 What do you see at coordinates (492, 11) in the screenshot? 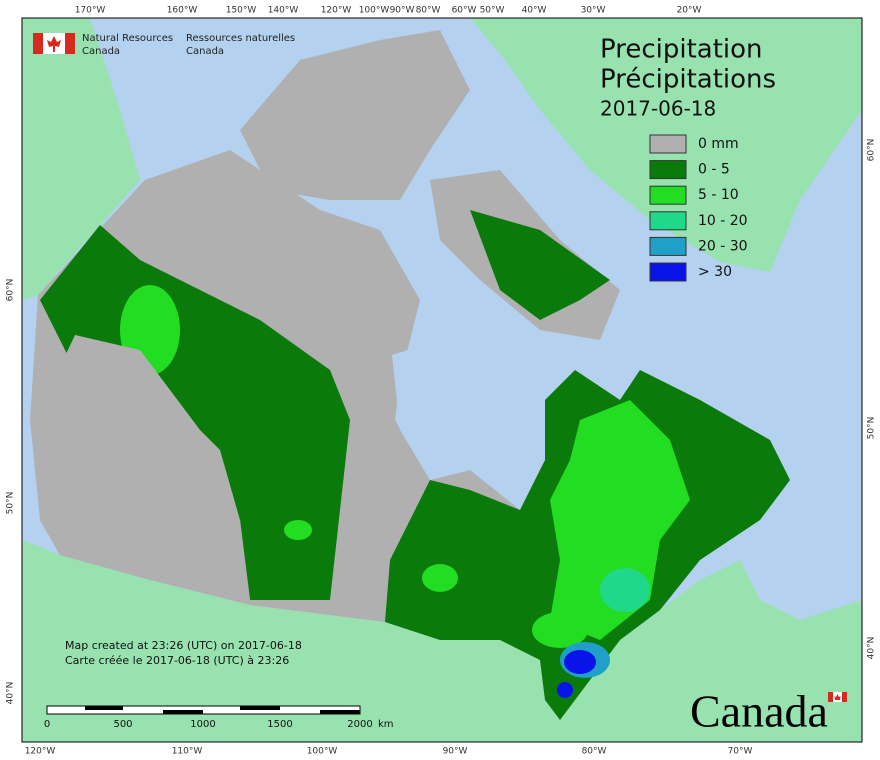
I see `lon-label: 50°W` at bounding box center [492, 11].